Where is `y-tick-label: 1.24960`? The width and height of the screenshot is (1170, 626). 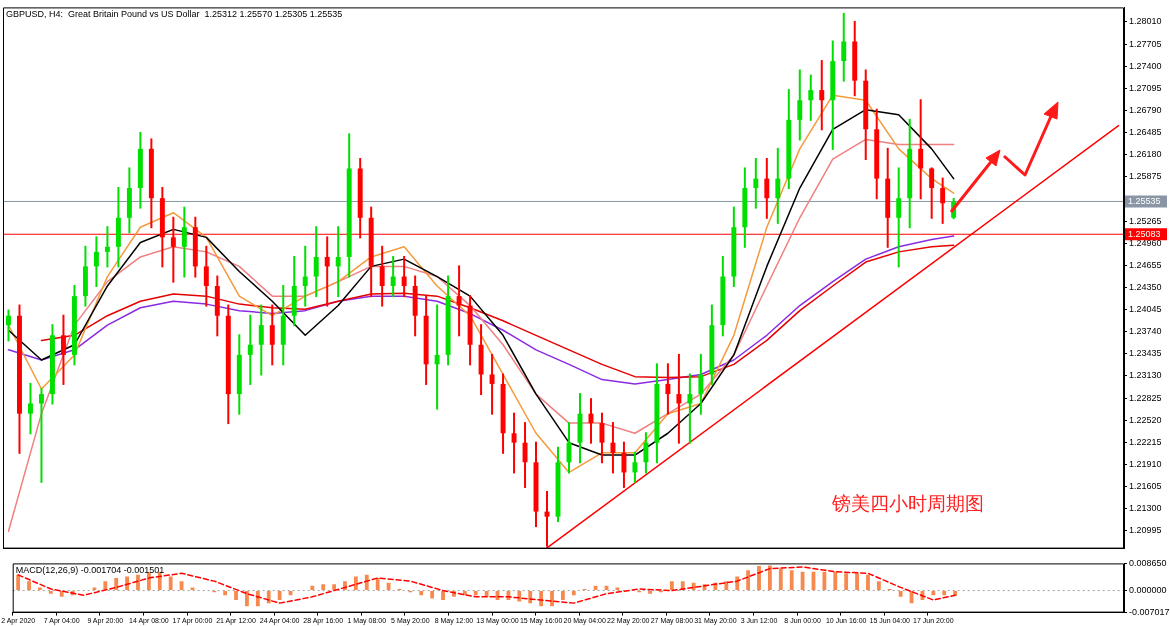 y-tick-label: 1.24960 is located at coordinates (1145, 242).